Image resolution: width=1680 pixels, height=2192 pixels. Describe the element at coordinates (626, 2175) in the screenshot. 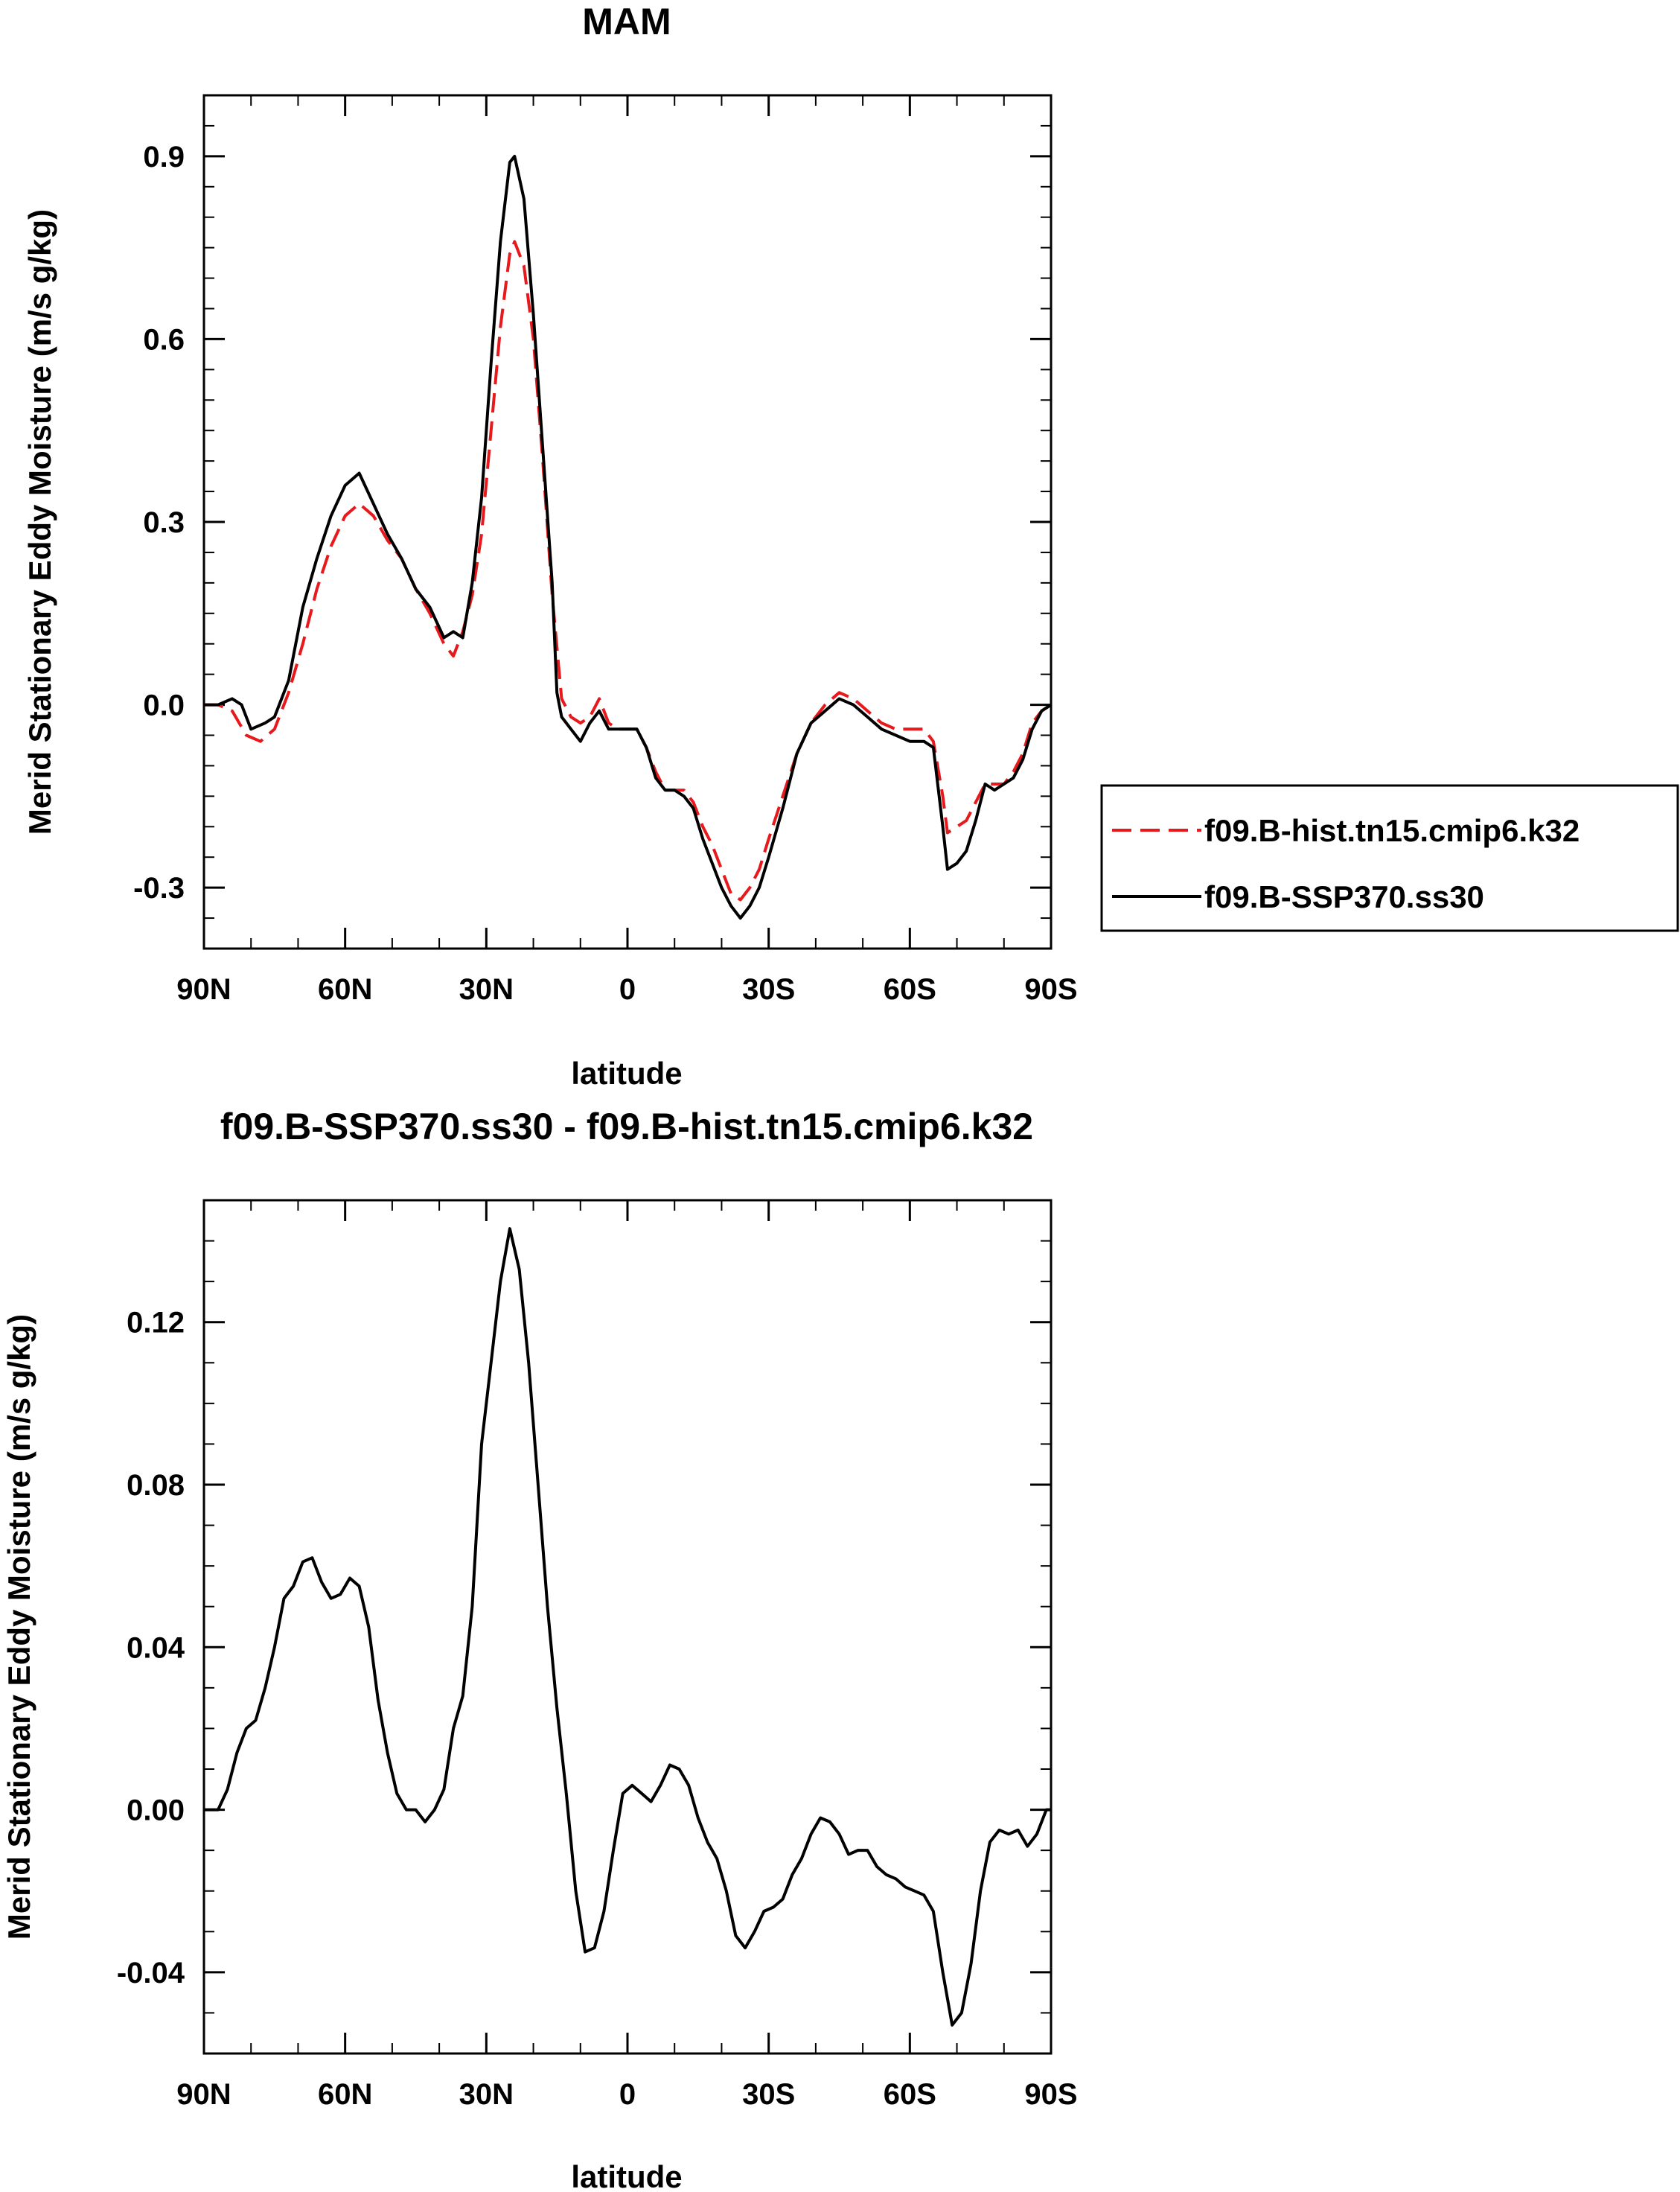

I see `bottom-chart-x-axis-label: latitude` at that location.